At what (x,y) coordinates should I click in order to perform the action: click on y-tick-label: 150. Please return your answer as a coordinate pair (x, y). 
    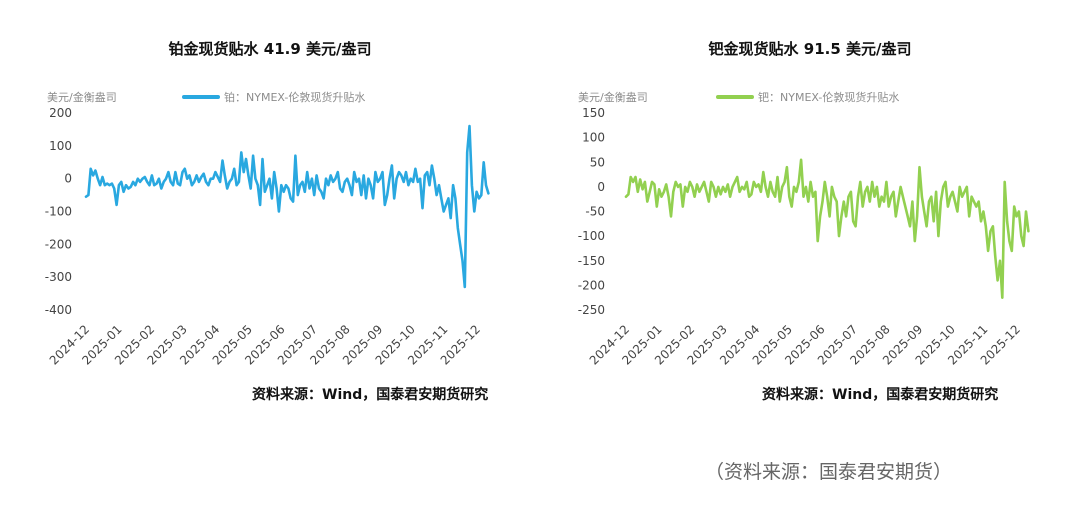
    Looking at the image, I should click on (593, 113).